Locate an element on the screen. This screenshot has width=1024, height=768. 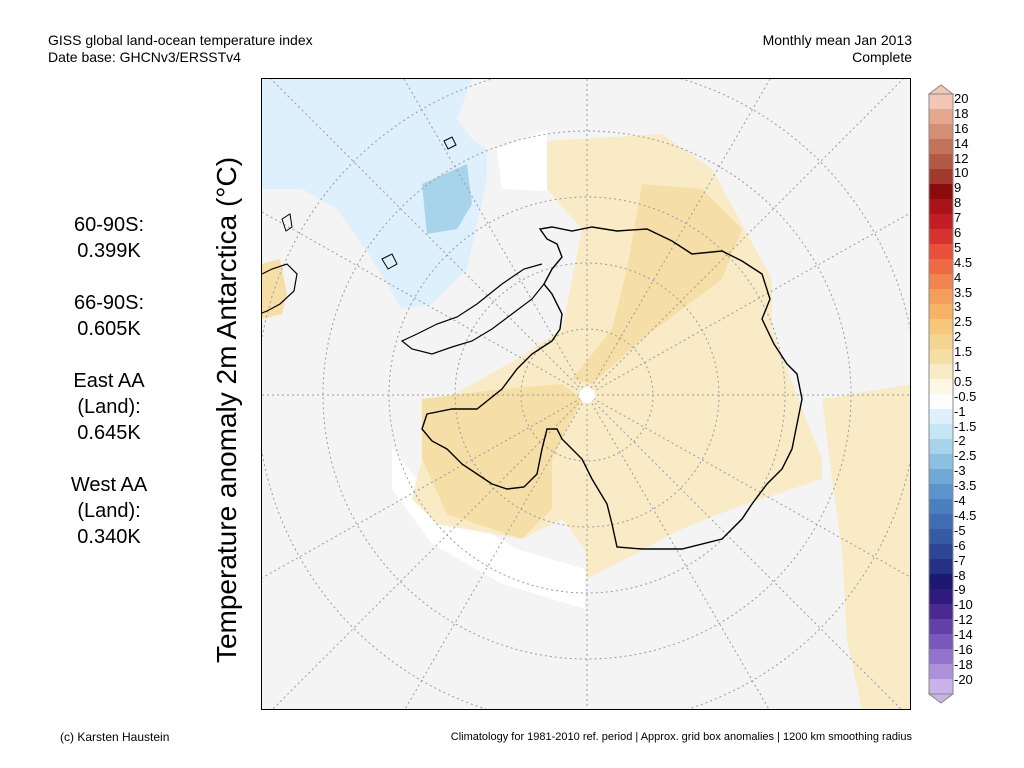
color-bar-label: 4.5 is located at coordinates (963, 262).